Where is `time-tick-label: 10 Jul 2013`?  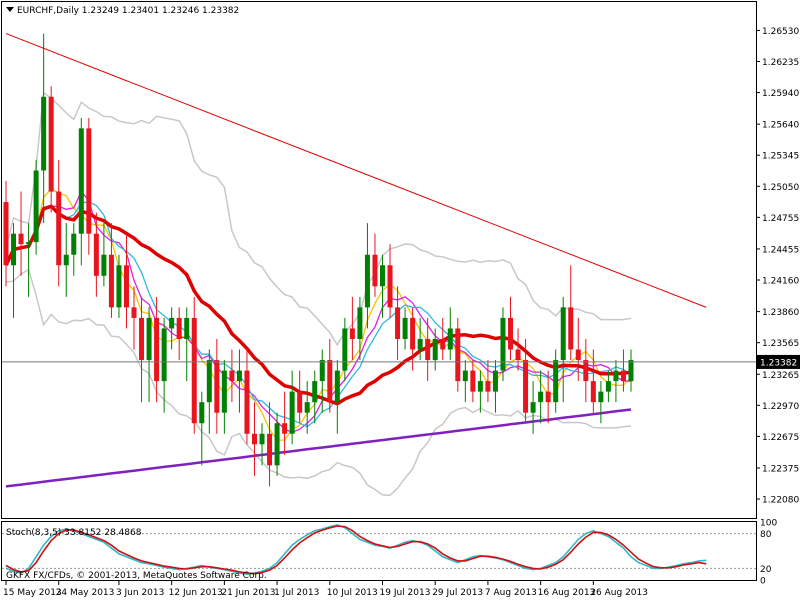
time-tick-label: 10 Jul 2013 is located at coordinates (352, 593).